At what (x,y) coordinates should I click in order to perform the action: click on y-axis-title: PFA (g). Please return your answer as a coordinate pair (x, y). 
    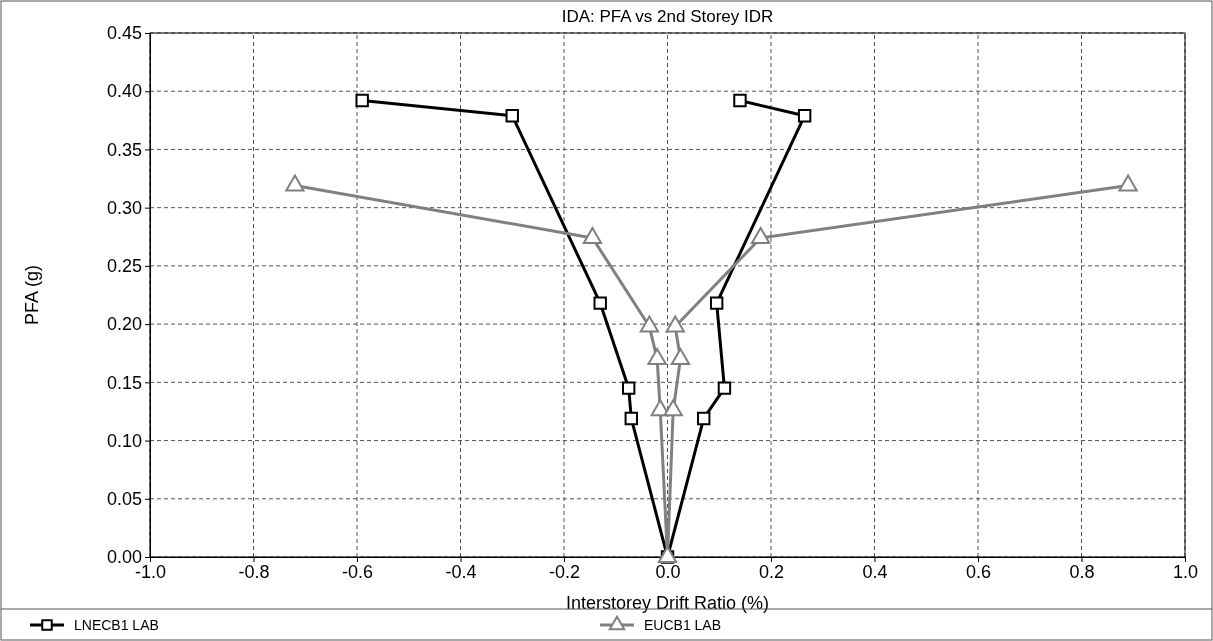
    Looking at the image, I should click on (32, 295).